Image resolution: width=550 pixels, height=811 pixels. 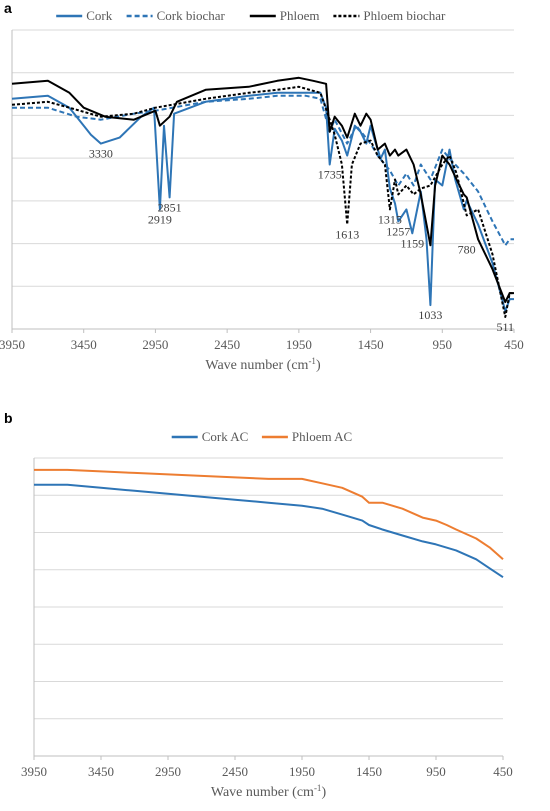 What do you see at coordinates (322, 436) in the screenshot?
I see `legend-label: Phloem AC` at bounding box center [322, 436].